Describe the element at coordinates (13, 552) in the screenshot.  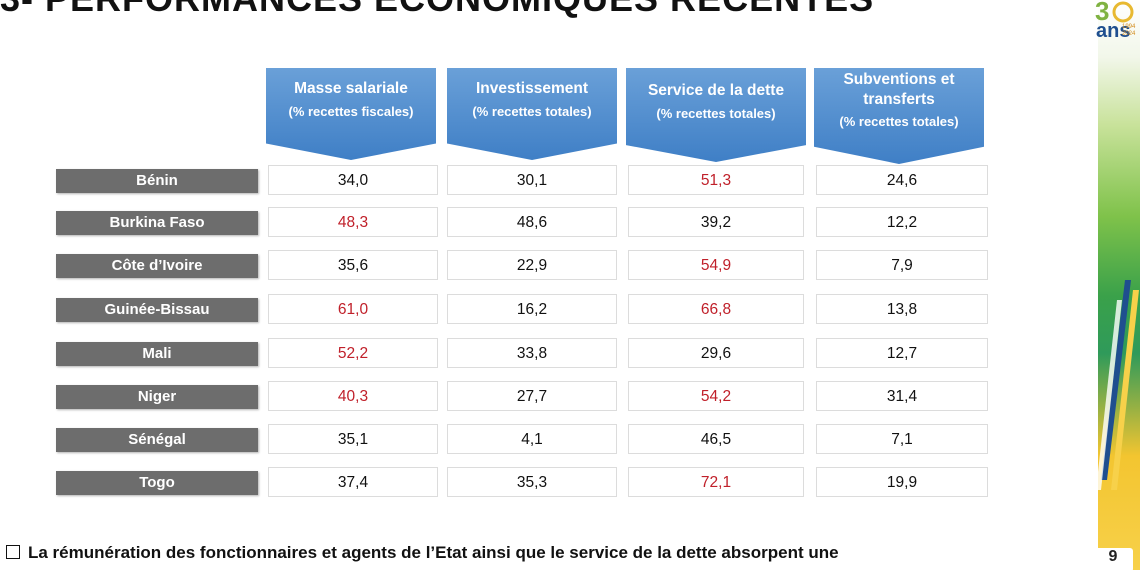
I see `bullet-checkbox-icon` at that location.